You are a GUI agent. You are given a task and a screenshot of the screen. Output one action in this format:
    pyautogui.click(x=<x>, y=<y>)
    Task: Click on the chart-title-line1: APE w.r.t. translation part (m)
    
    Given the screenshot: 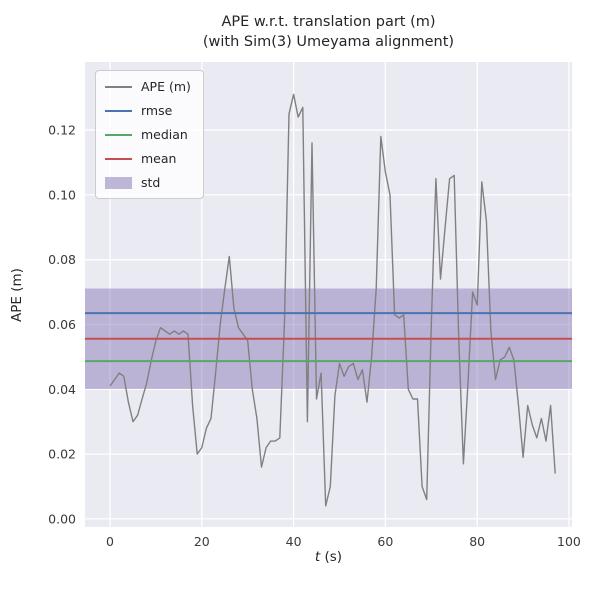 What is the action you would take?
    pyautogui.click(x=328, y=22)
    